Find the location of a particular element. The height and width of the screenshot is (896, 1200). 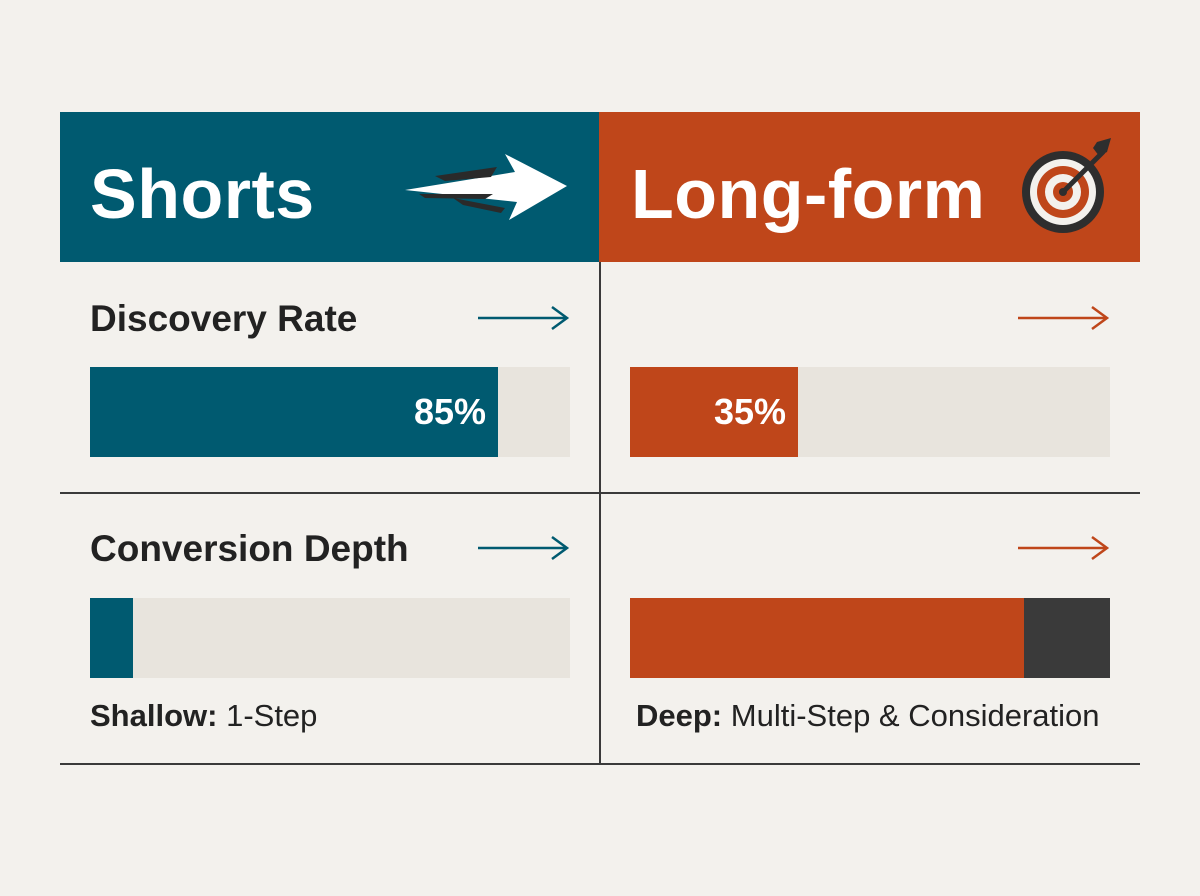

shorts-caption-text: 1-Step is located at coordinates (272, 715).